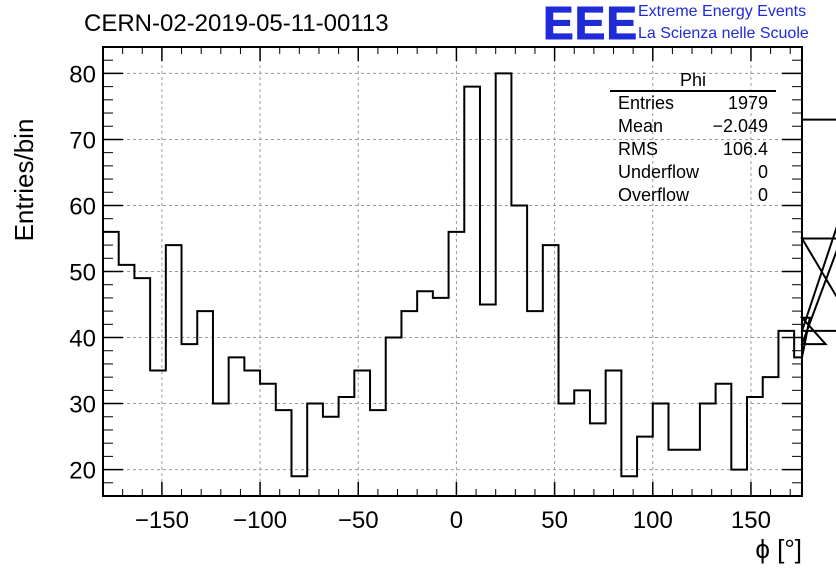 The image size is (836, 572). Describe the element at coordinates (162, 520) in the screenshot. I see `x-tick-label: −150` at that location.